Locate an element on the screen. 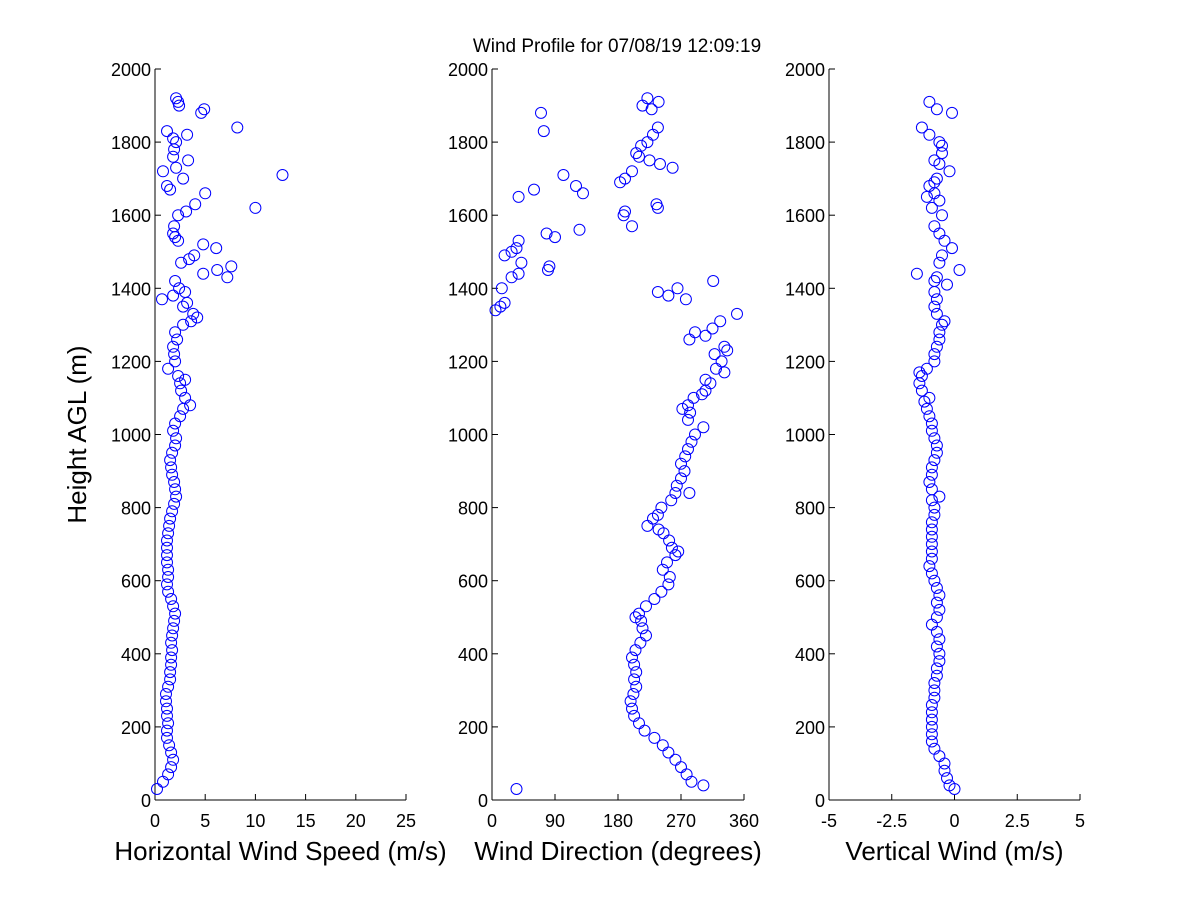 The image size is (1200, 900). vertical-y-tick-label: 0 is located at coordinates (820, 801).